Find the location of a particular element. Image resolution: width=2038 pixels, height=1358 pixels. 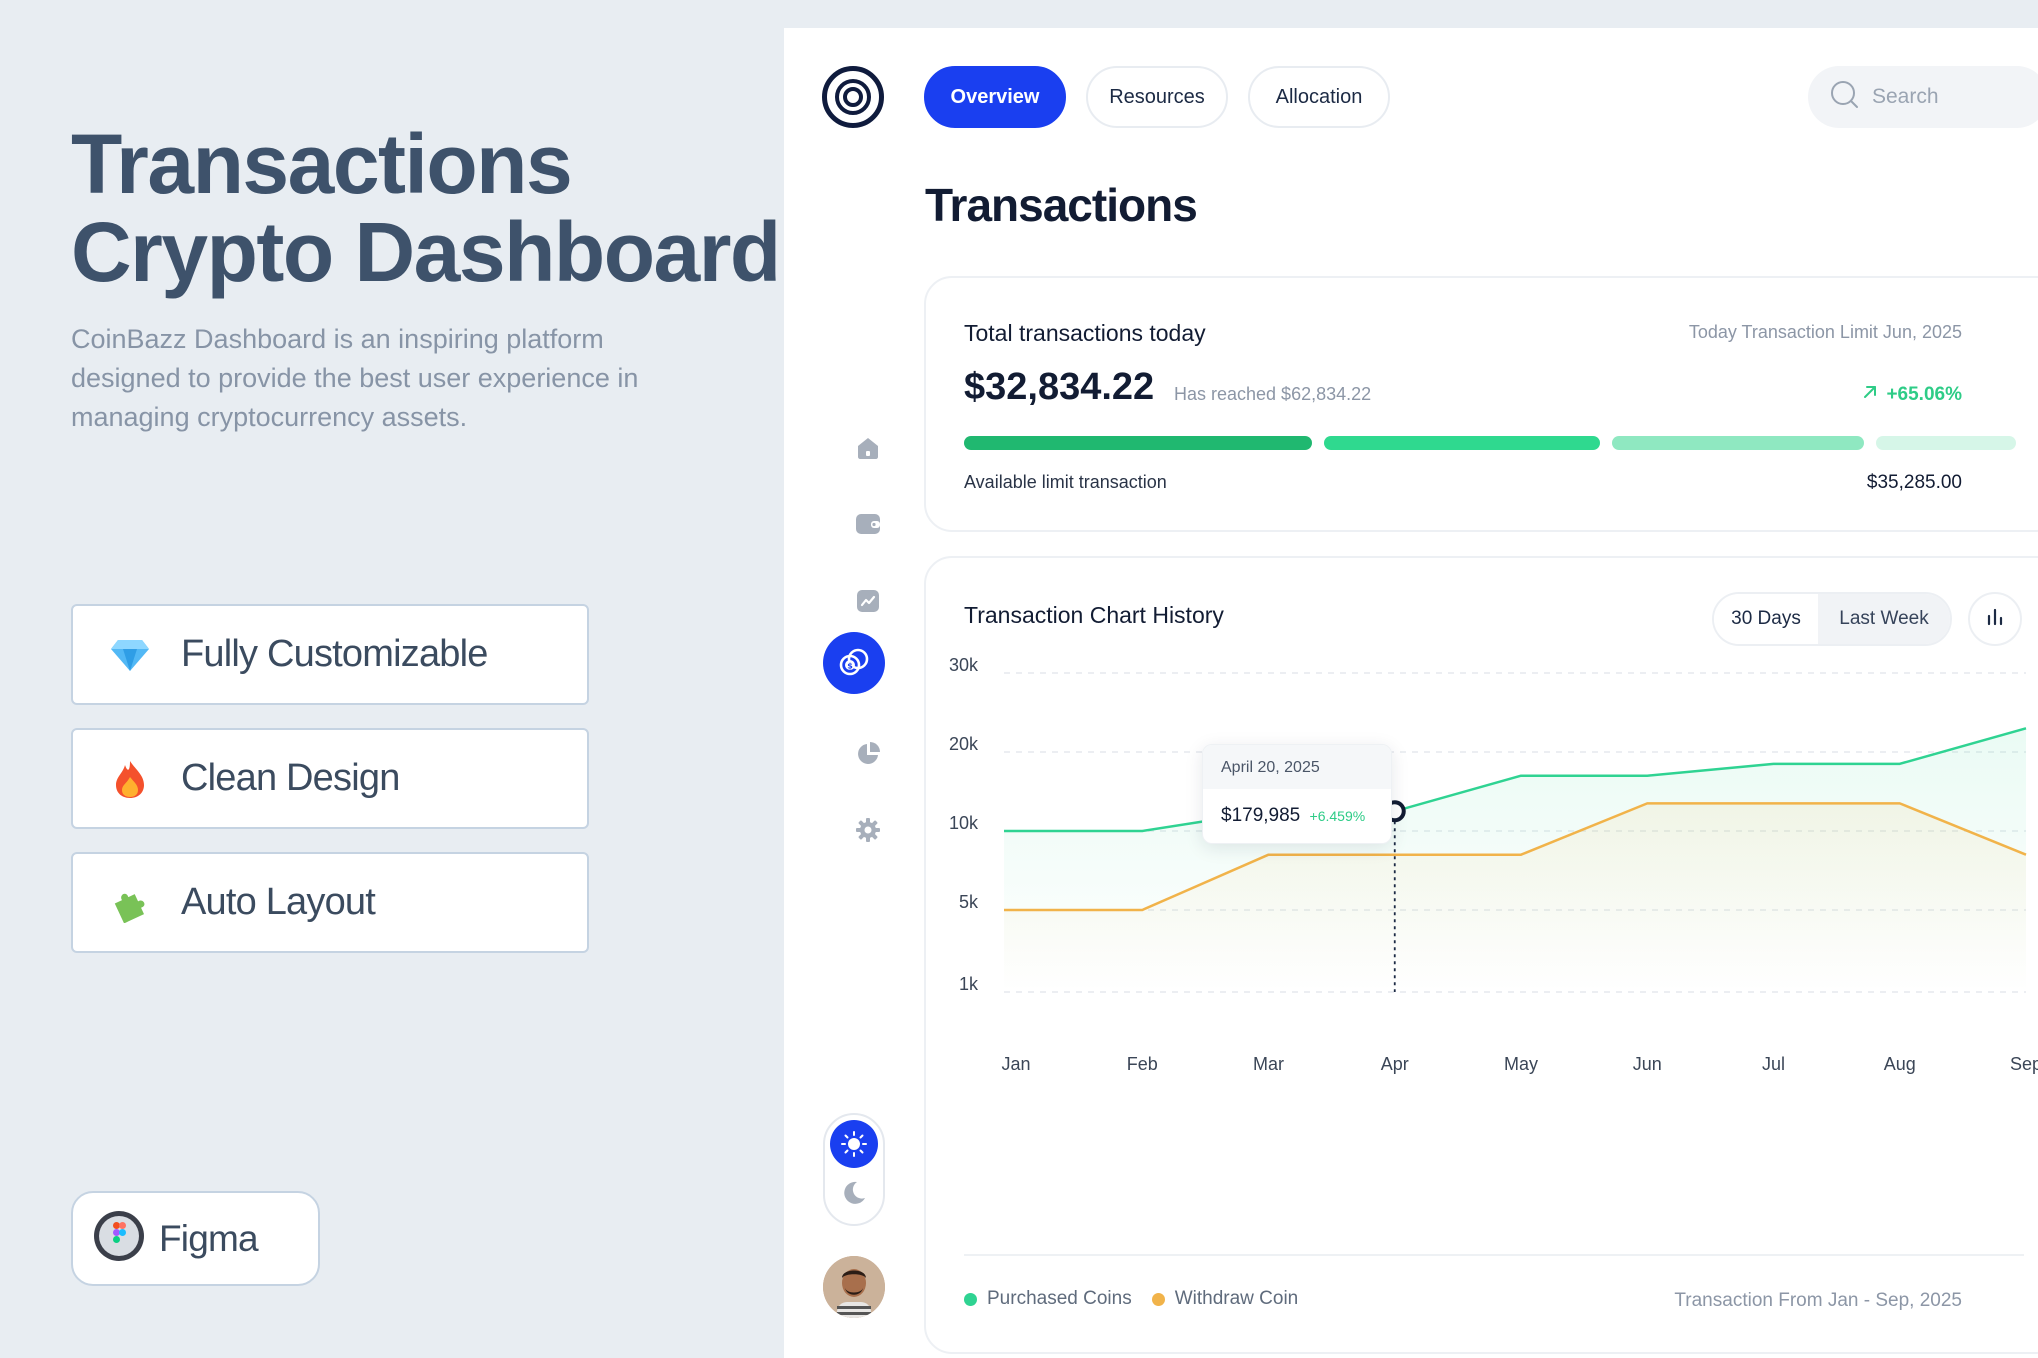

bar-chart-toggle is located at coordinates (1995, 619).